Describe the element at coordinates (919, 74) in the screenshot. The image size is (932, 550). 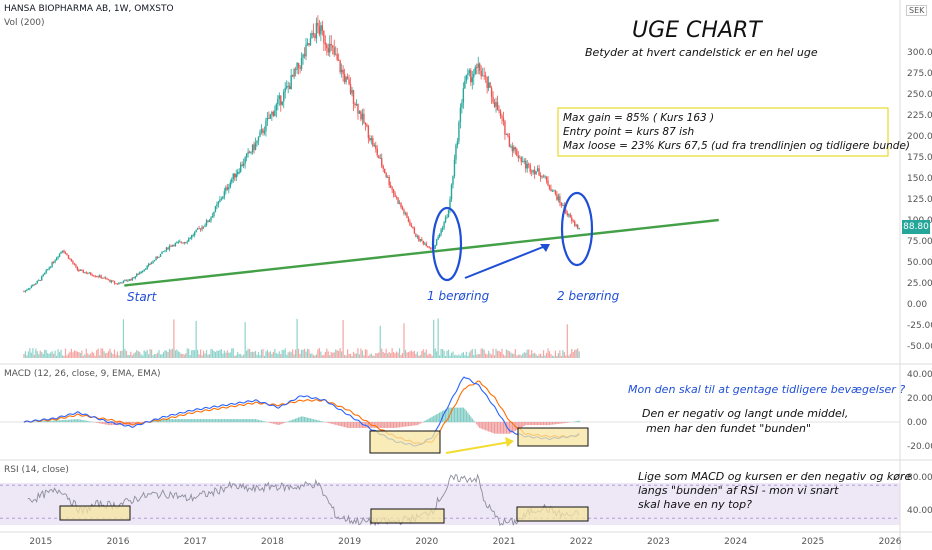
I see `price-tick: 275.00` at that location.